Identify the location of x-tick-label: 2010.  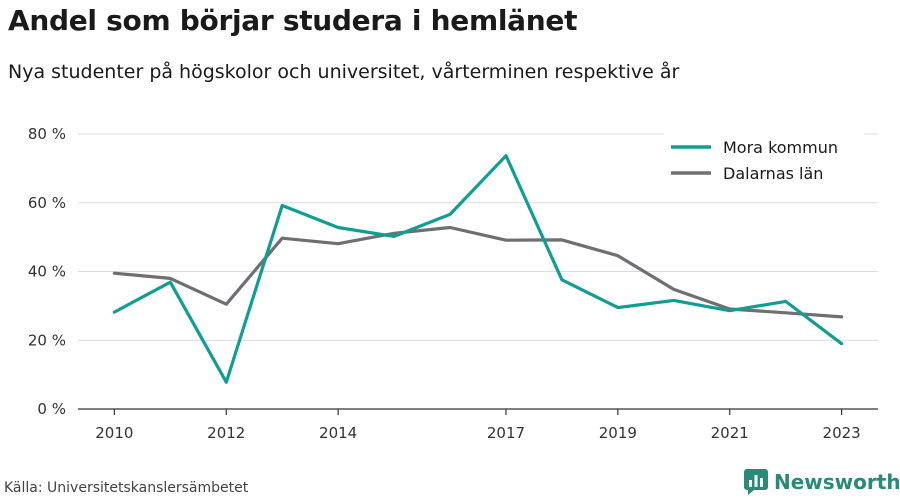
(114, 433).